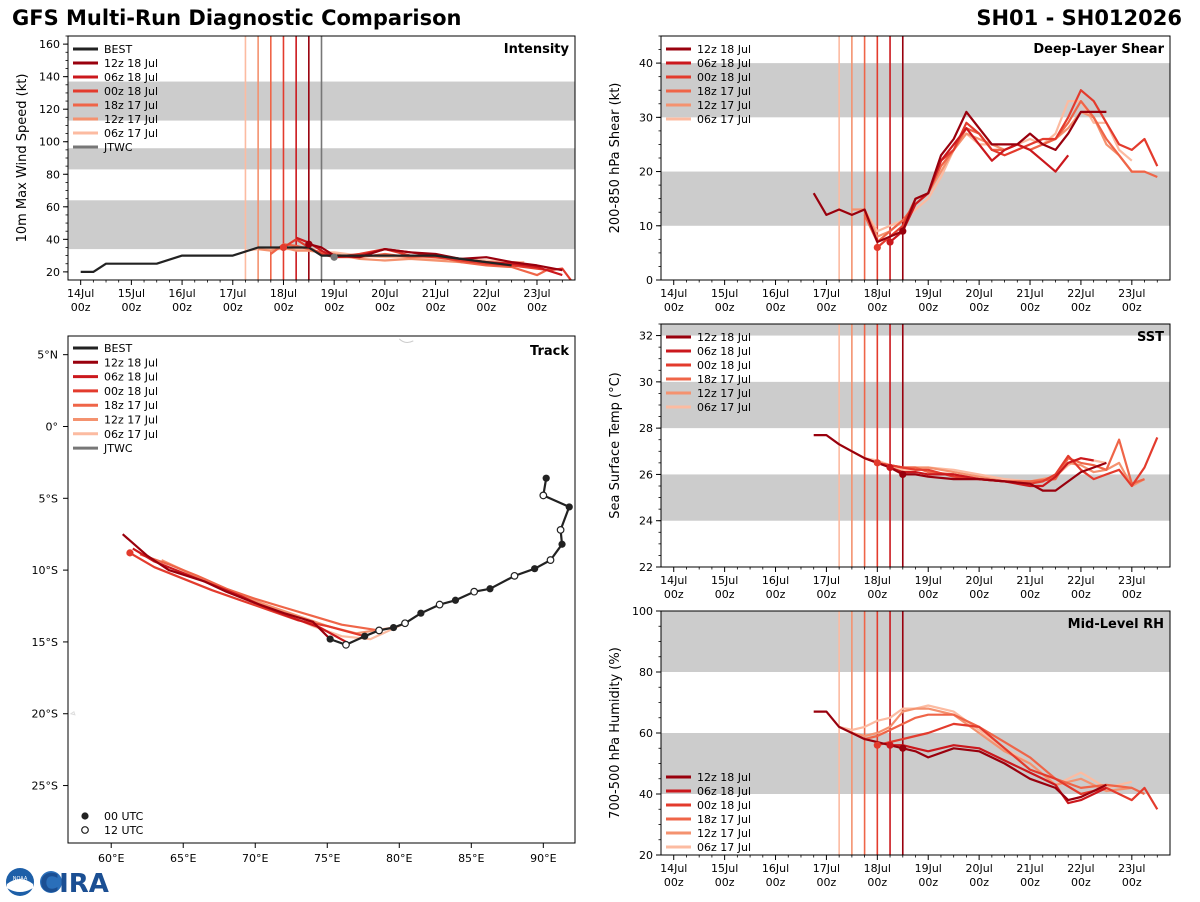 Image resolution: width=1200 pixels, height=902 pixels. Describe the element at coordinates (327, 858) in the screenshot. I see `x-tick-label: 75°E` at that location.